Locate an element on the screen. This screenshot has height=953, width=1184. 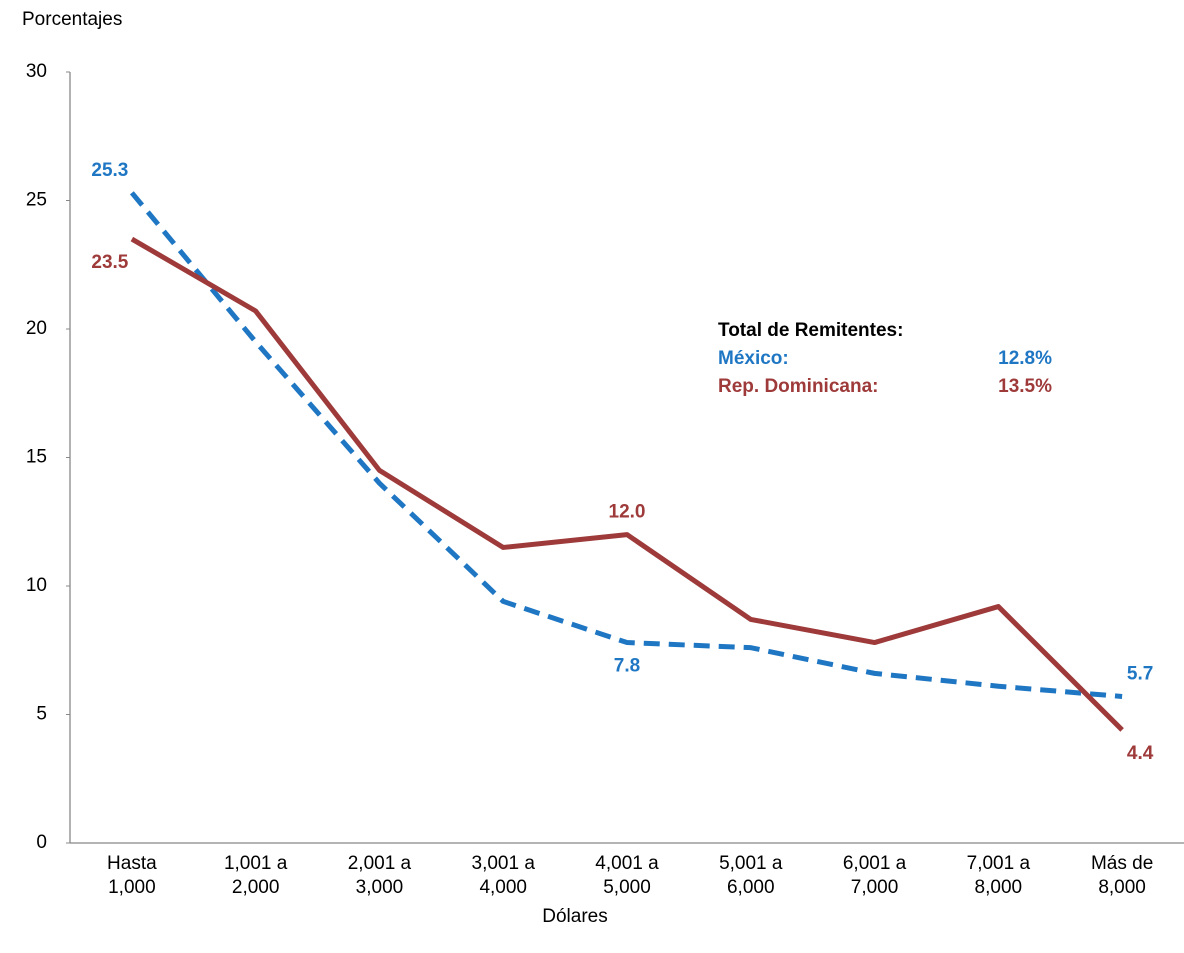
x-tick-label: 5,001 a 6,000 is located at coordinates (751, 875).